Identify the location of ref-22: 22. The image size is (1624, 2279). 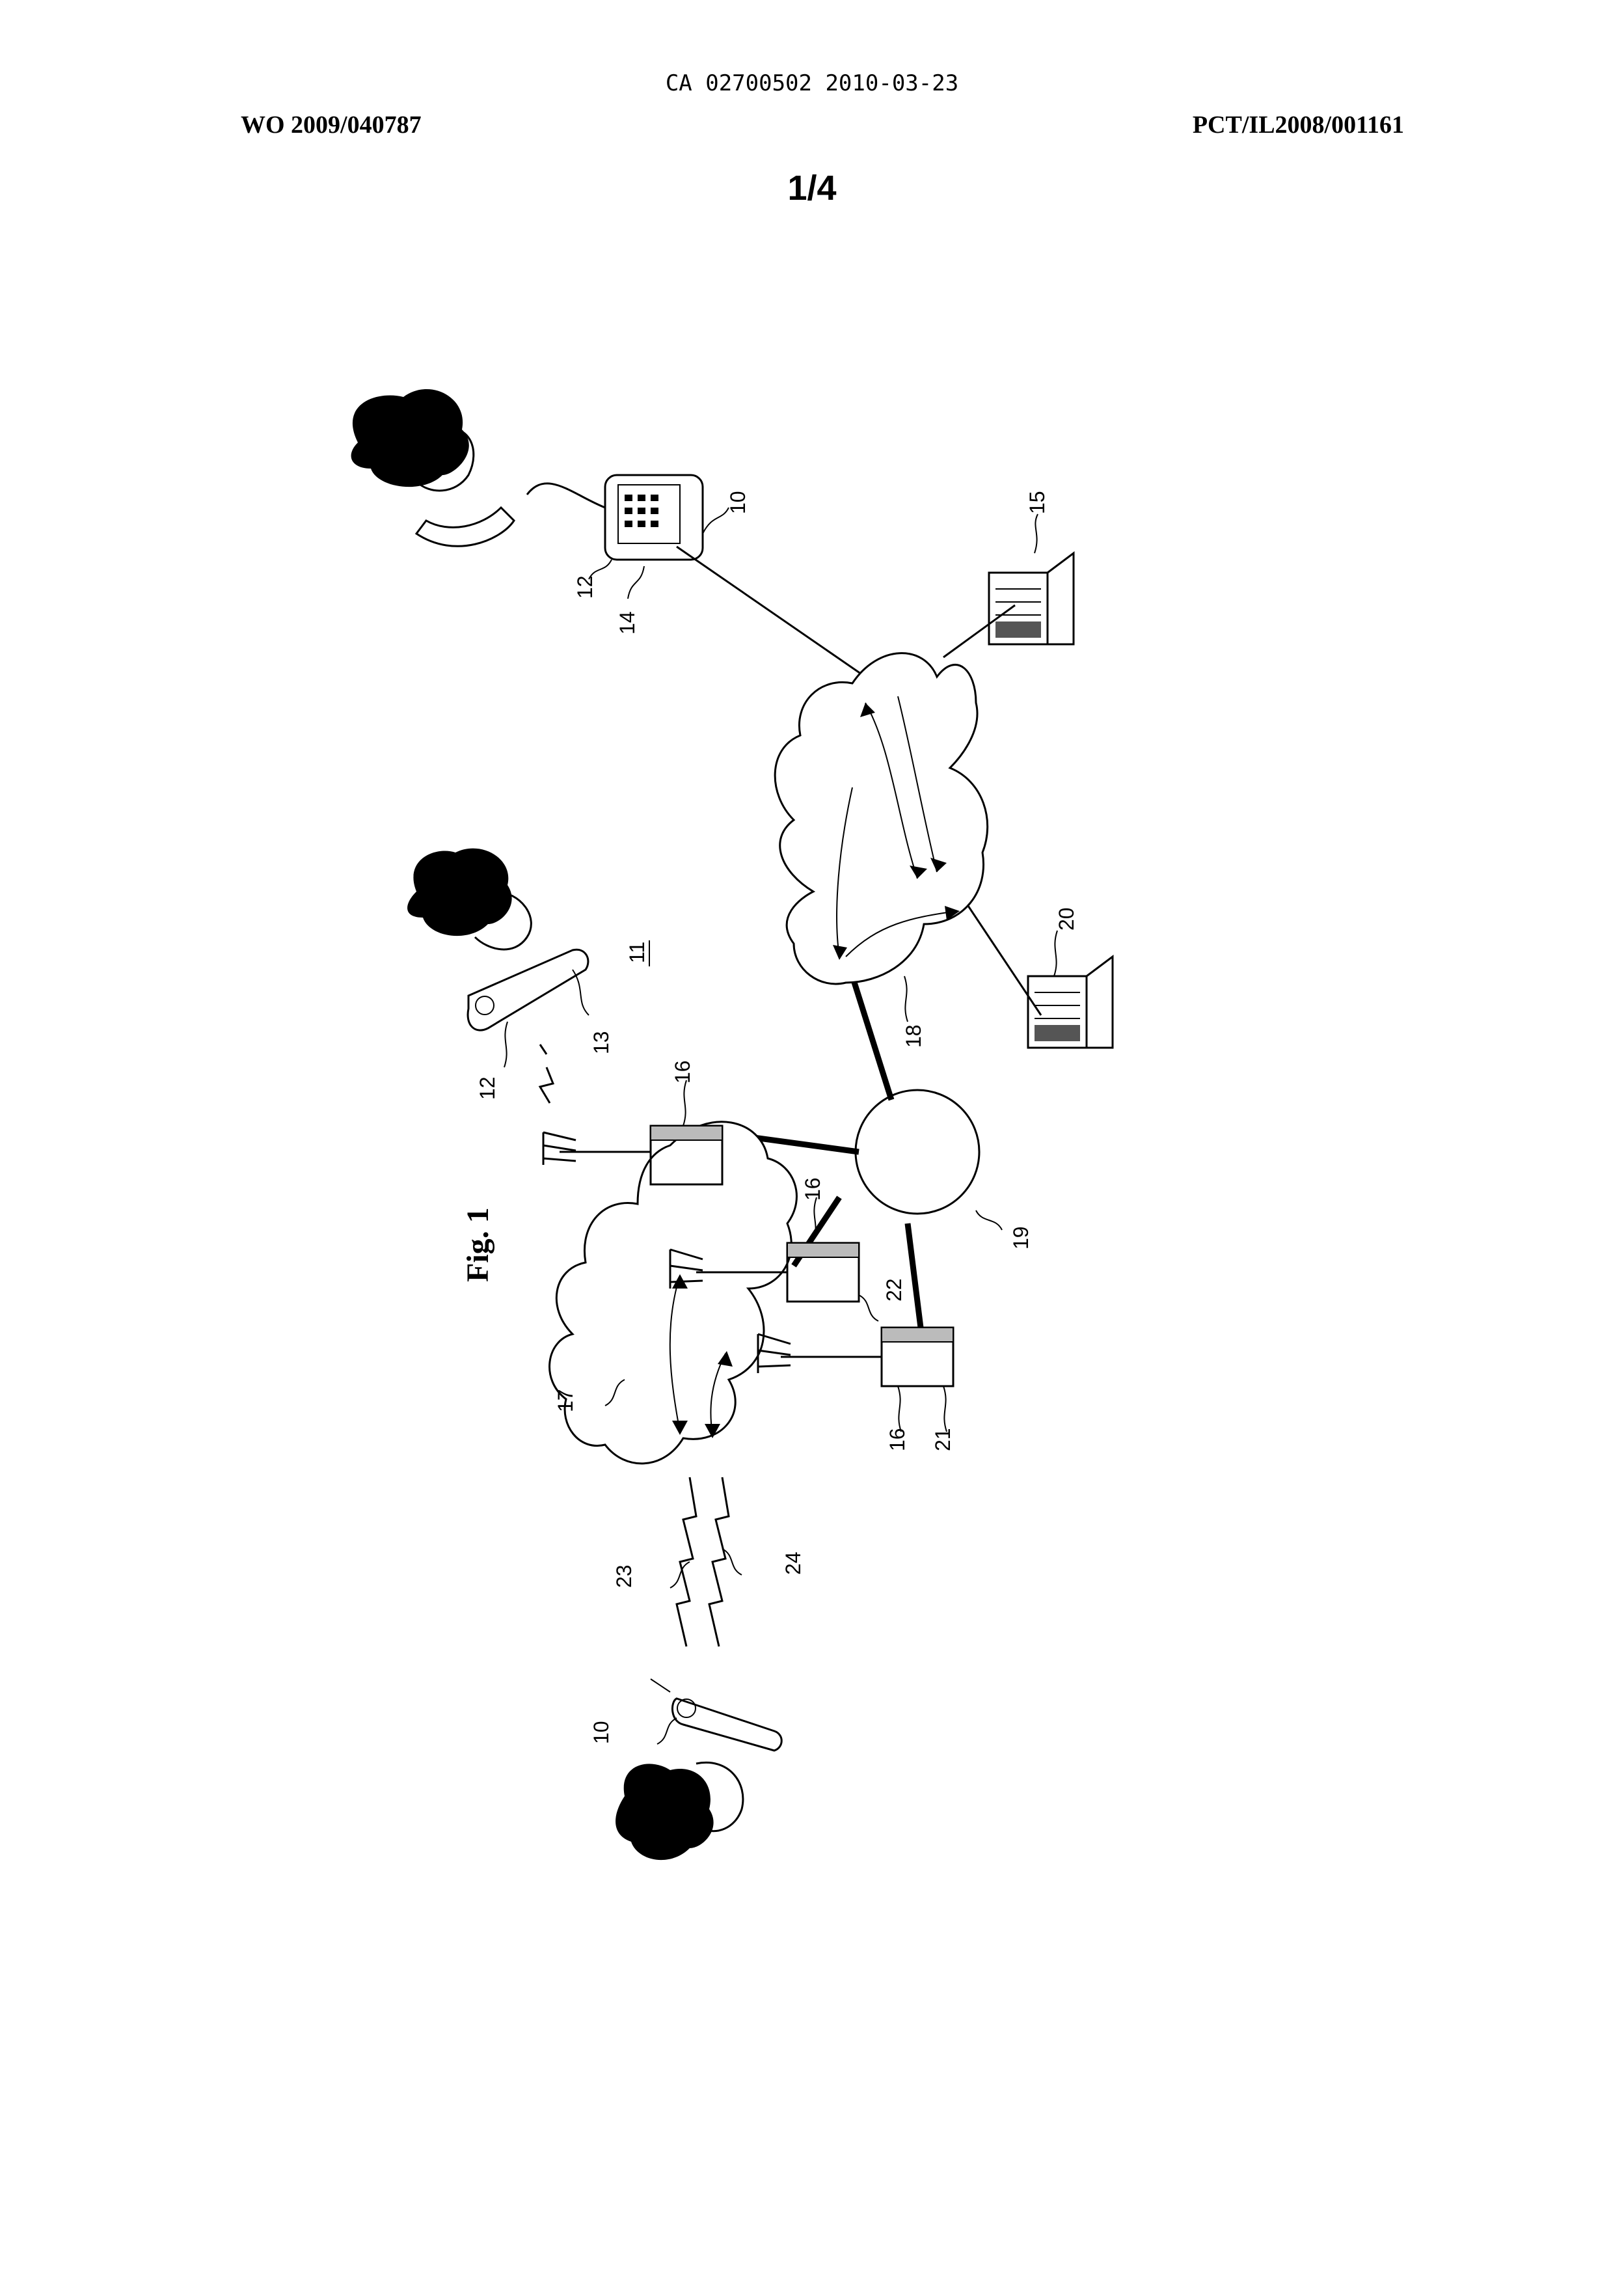
(894, 1290).